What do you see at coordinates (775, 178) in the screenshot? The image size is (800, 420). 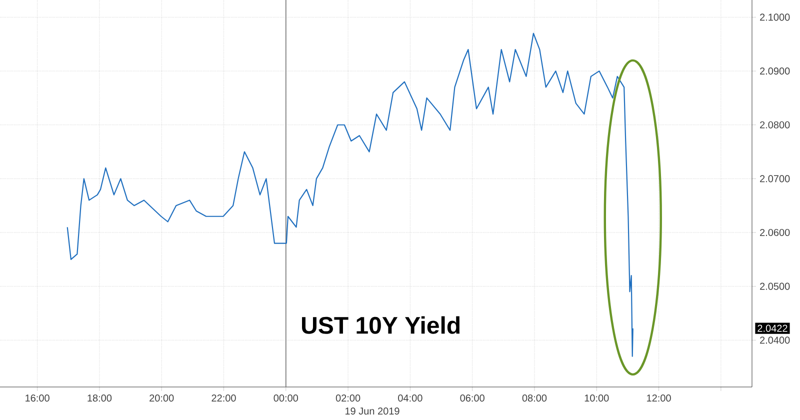 I see `y-tick-label: 2.0700` at bounding box center [775, 178].